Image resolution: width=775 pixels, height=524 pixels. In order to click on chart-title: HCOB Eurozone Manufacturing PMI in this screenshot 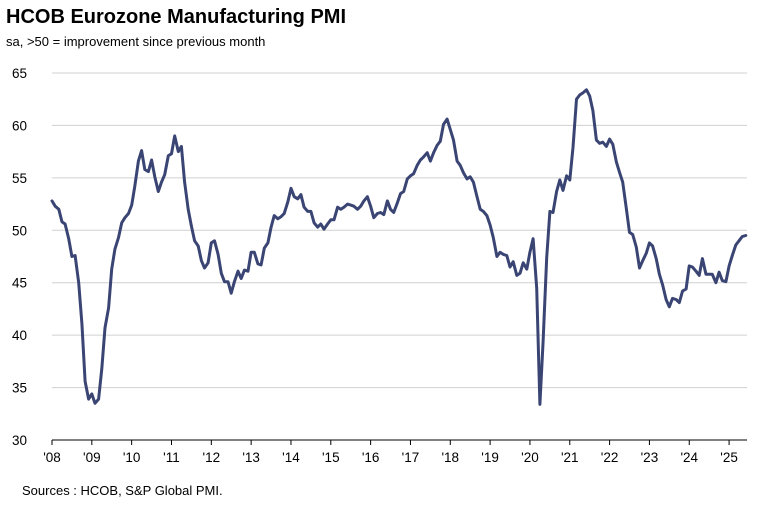, I will do `click(176, 17)`.